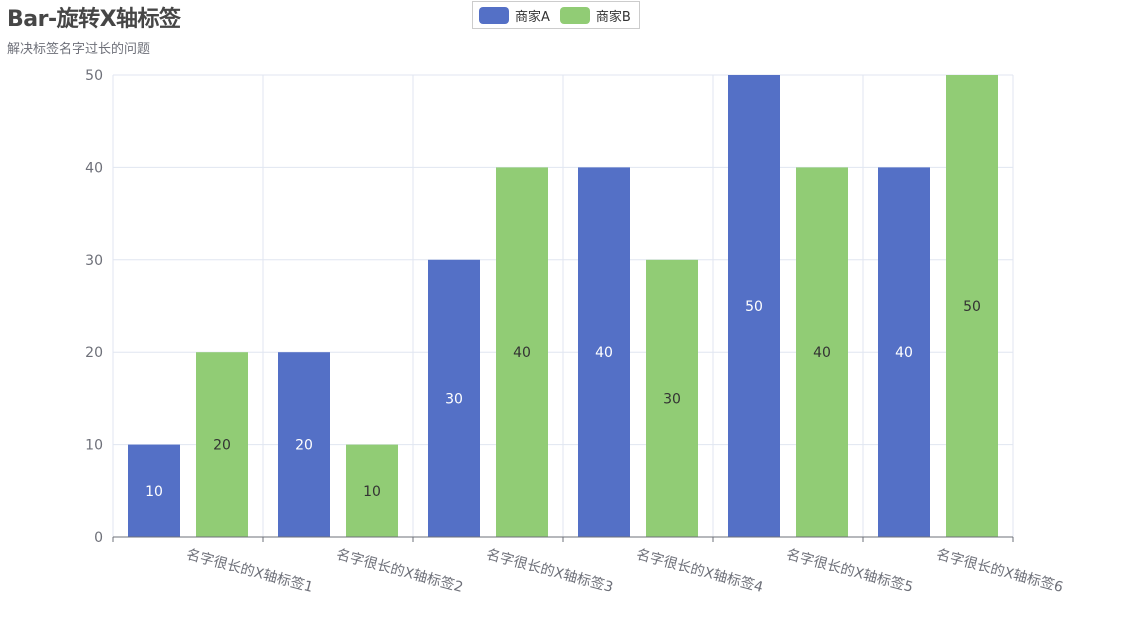  What do you see at coordinates (94, 168) in the screenshot?
I see `y-tick-label: 40` at bounding box center [94, 168].